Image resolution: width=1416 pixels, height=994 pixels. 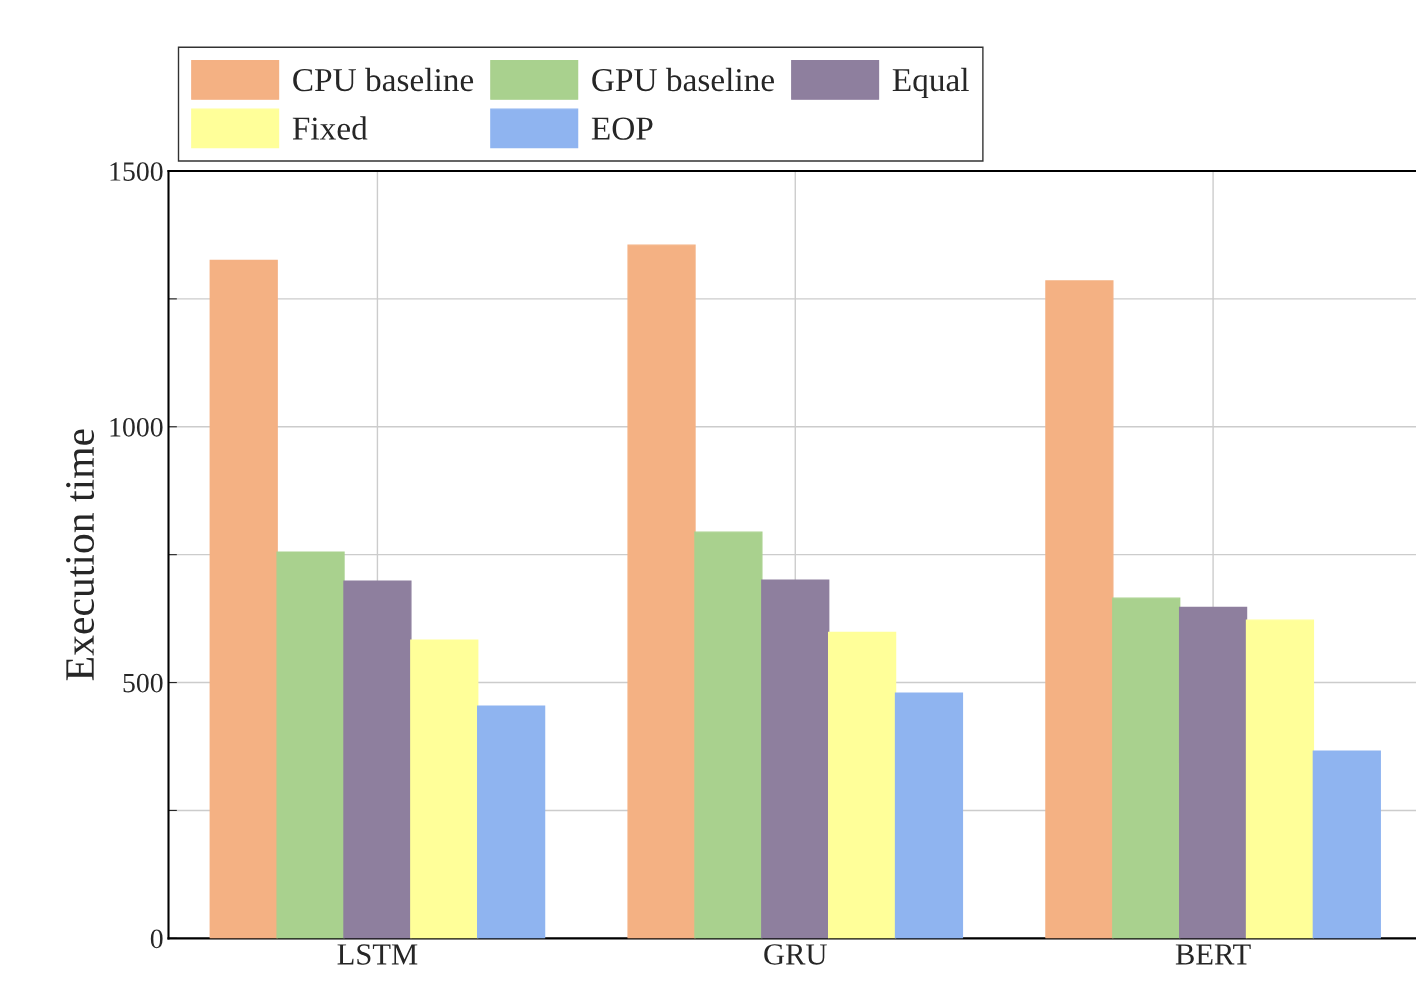 I want to click on y-tick-label: 1000, so click(x=136, y=427).